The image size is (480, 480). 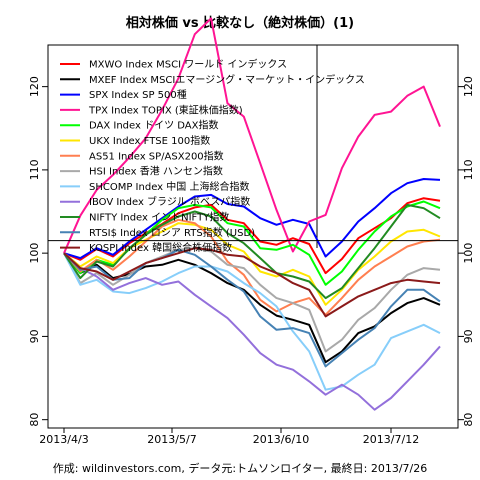 I want to click on x-tick-label: 2013/7/12, so click(x=391, y=439).